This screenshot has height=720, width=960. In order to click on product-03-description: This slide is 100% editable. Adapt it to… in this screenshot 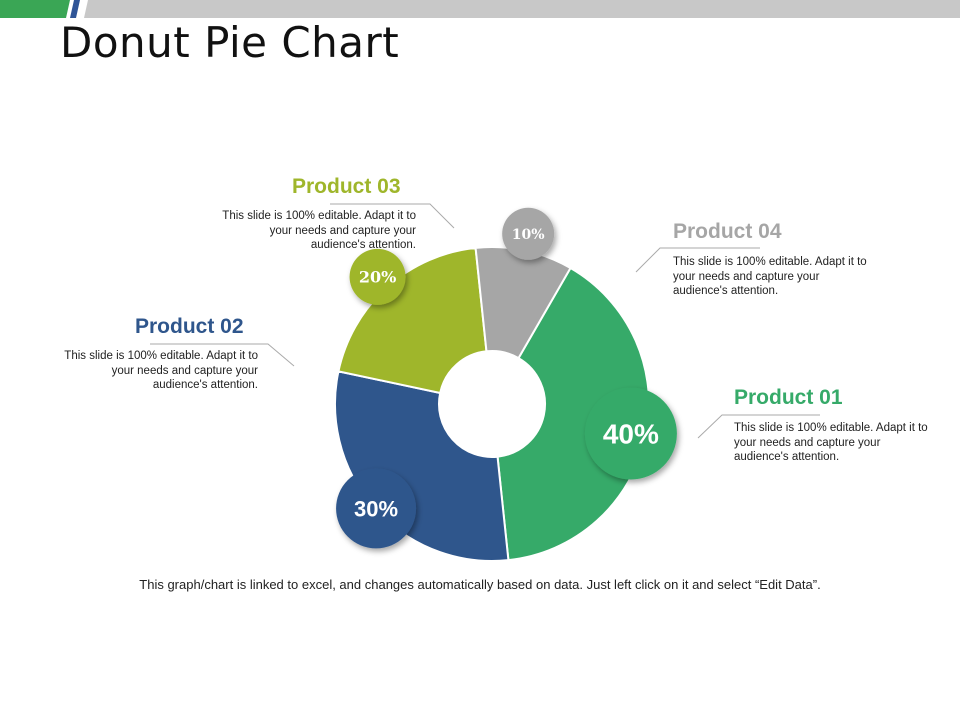, I will do `click(319, 230)`.